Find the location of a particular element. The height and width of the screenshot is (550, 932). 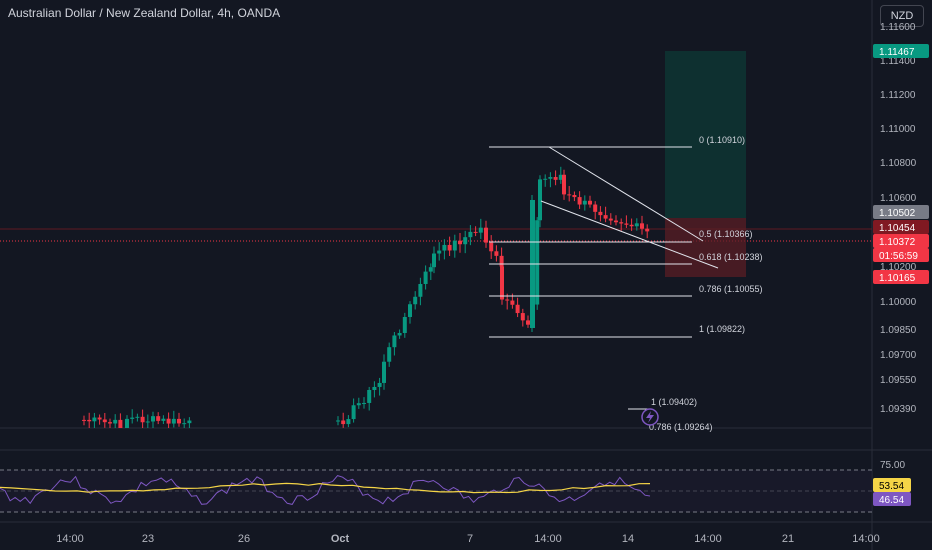

time-tick: Oct is located at coordinates (340, 539).